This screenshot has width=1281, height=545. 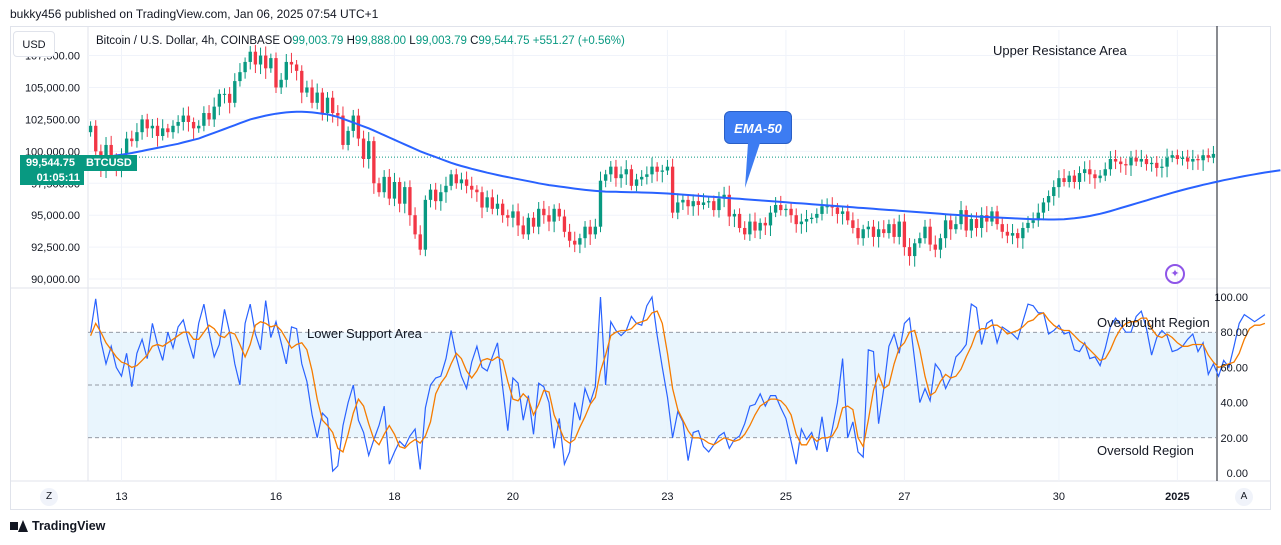 I want to click on time-tick-label: 16, so click(x=276, y=497).